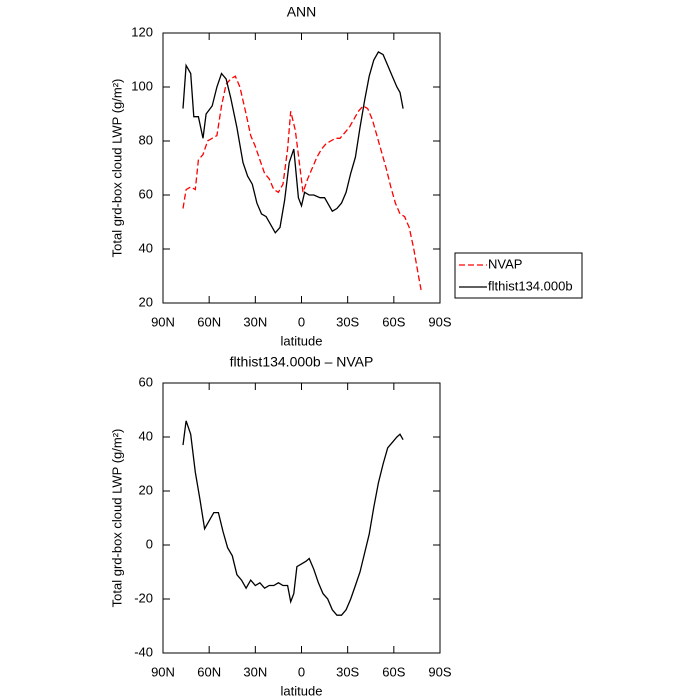 The image size is (700, 700). Describe the element at coordinates (146, 139) in the screenshot. I see `y-tick-label: 80` at that location.